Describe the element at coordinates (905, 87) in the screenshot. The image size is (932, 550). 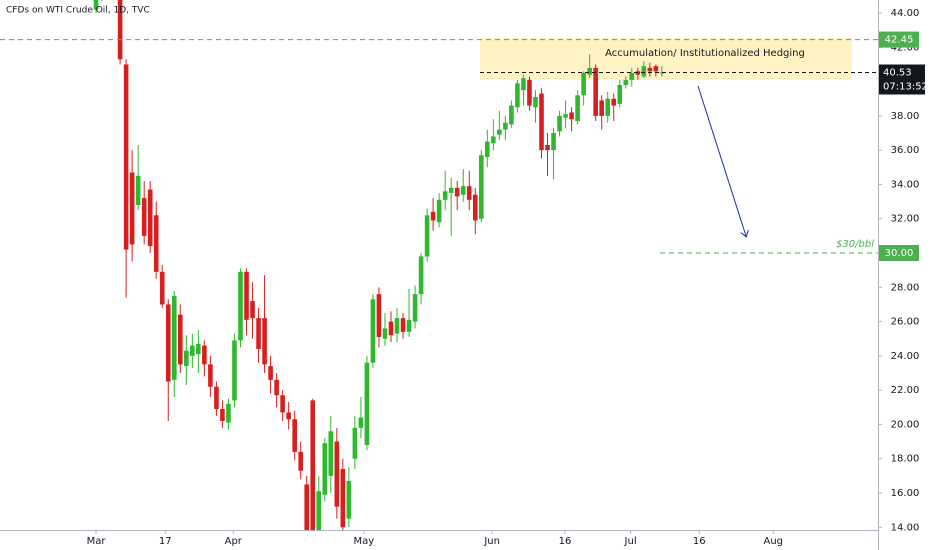
I see `countdown-label: 07:13:52` at that location.